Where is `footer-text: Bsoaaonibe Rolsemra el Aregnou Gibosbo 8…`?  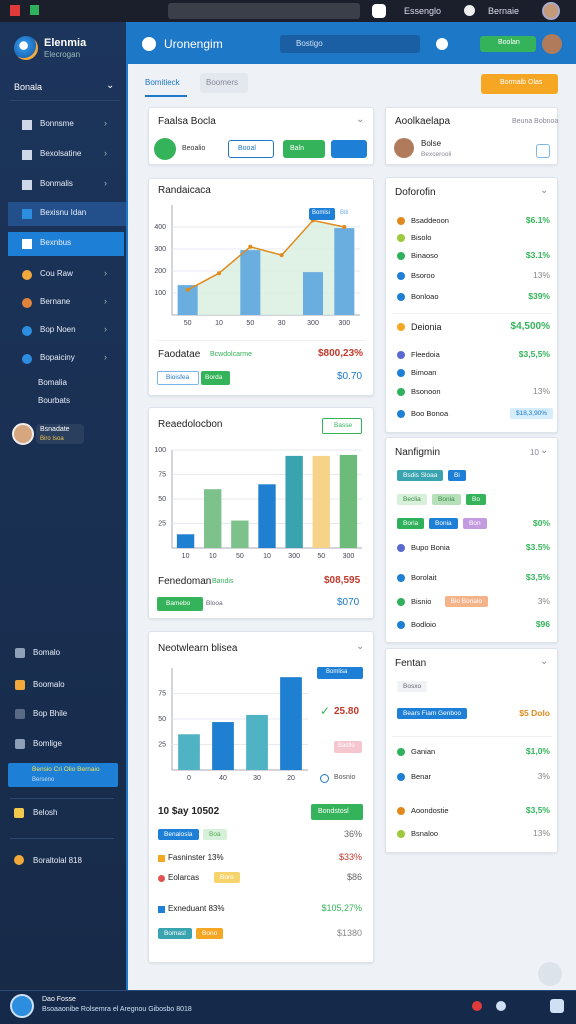
footer-text: Bsoaaonibe Rolsemra el Aregnou Gibosbo 8… is located at coordinates (117, 1009).